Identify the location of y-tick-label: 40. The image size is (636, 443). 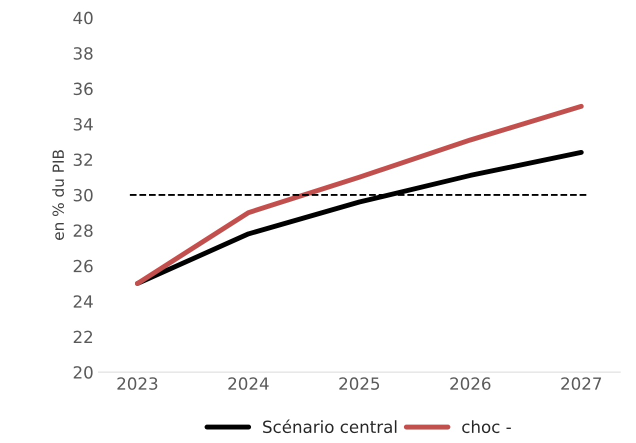
(83, 18).